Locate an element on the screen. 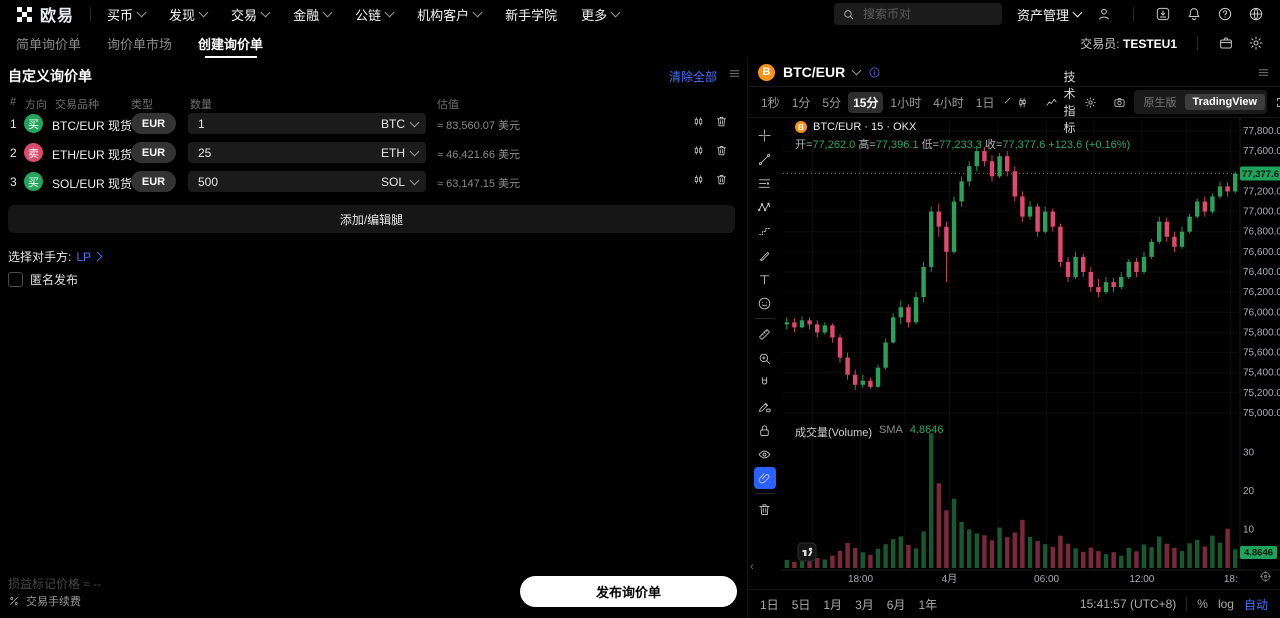 This screenshot has width=1280, height=618. pair-selector: SOL/EUR 现货 is located at coordinates (100, 183).